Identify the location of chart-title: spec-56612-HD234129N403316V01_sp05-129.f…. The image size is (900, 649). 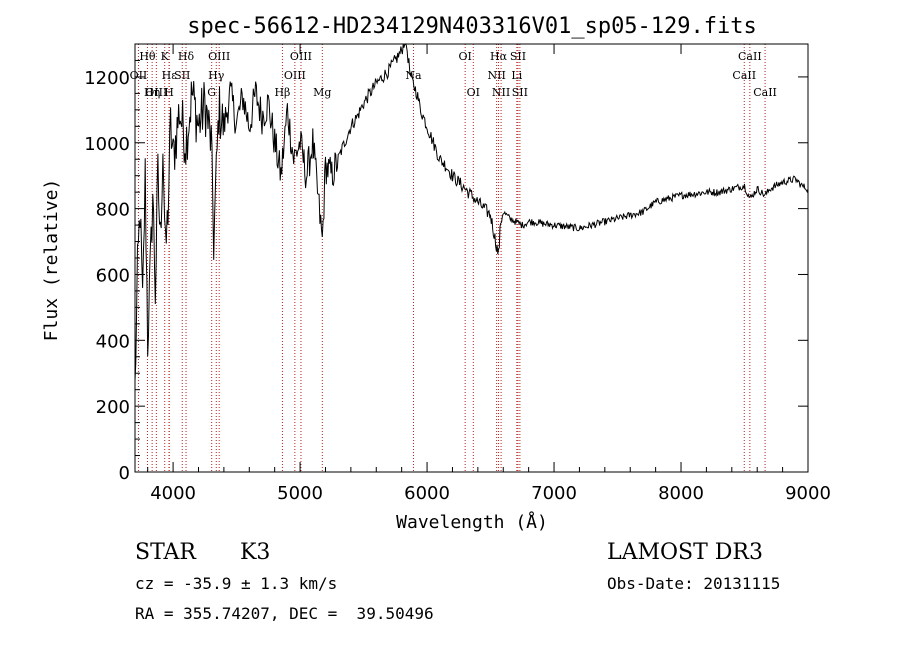
(472, 26).